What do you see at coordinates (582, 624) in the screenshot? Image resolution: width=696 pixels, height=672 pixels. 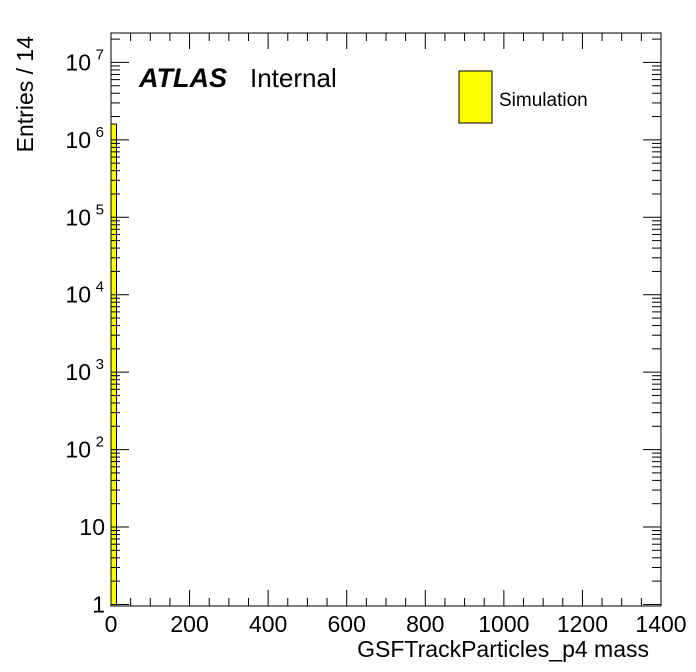 I see `x-tick-label: 1200` at bounding box center [582, 624].